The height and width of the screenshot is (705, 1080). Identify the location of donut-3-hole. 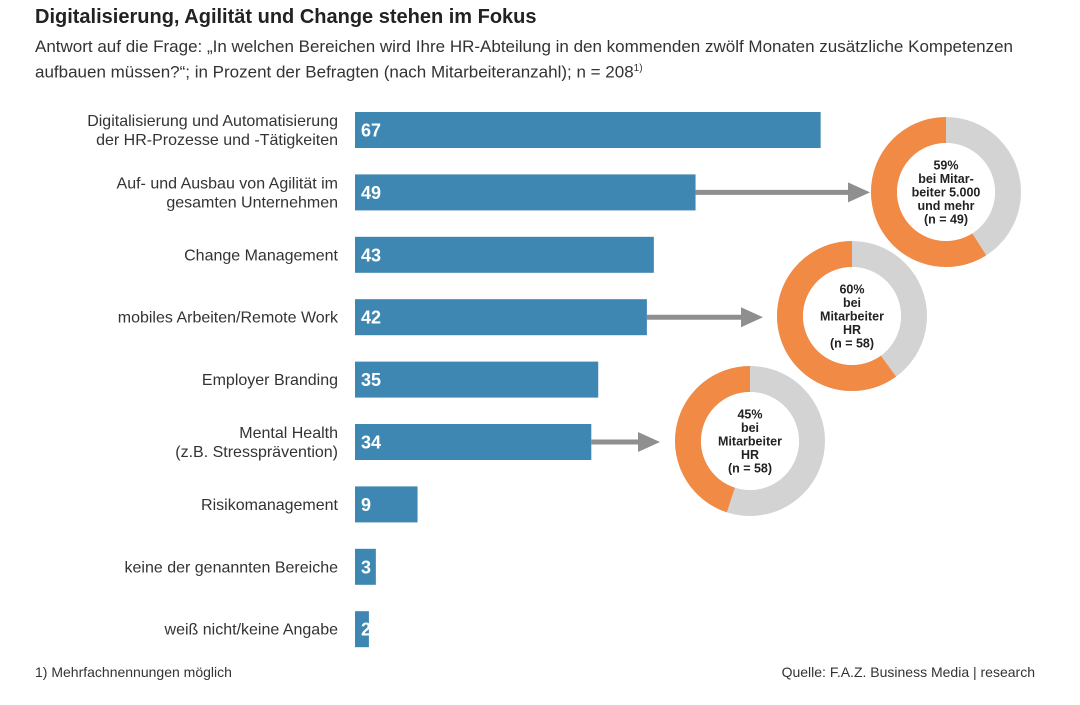
(750, 441).